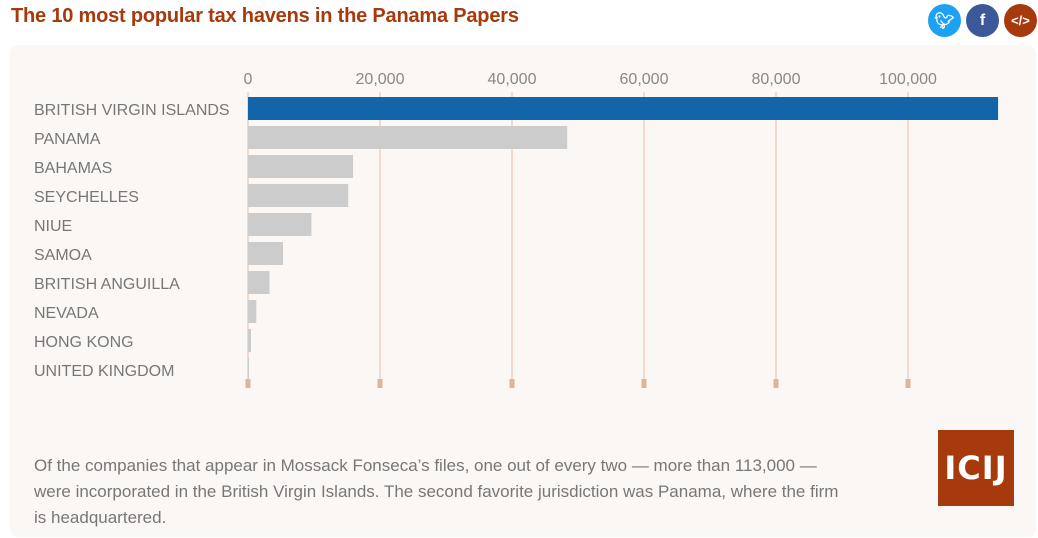 The width and height of the screenshot is (1038, 538). I want to click on category-label: SAMOA, so click(63, 255).